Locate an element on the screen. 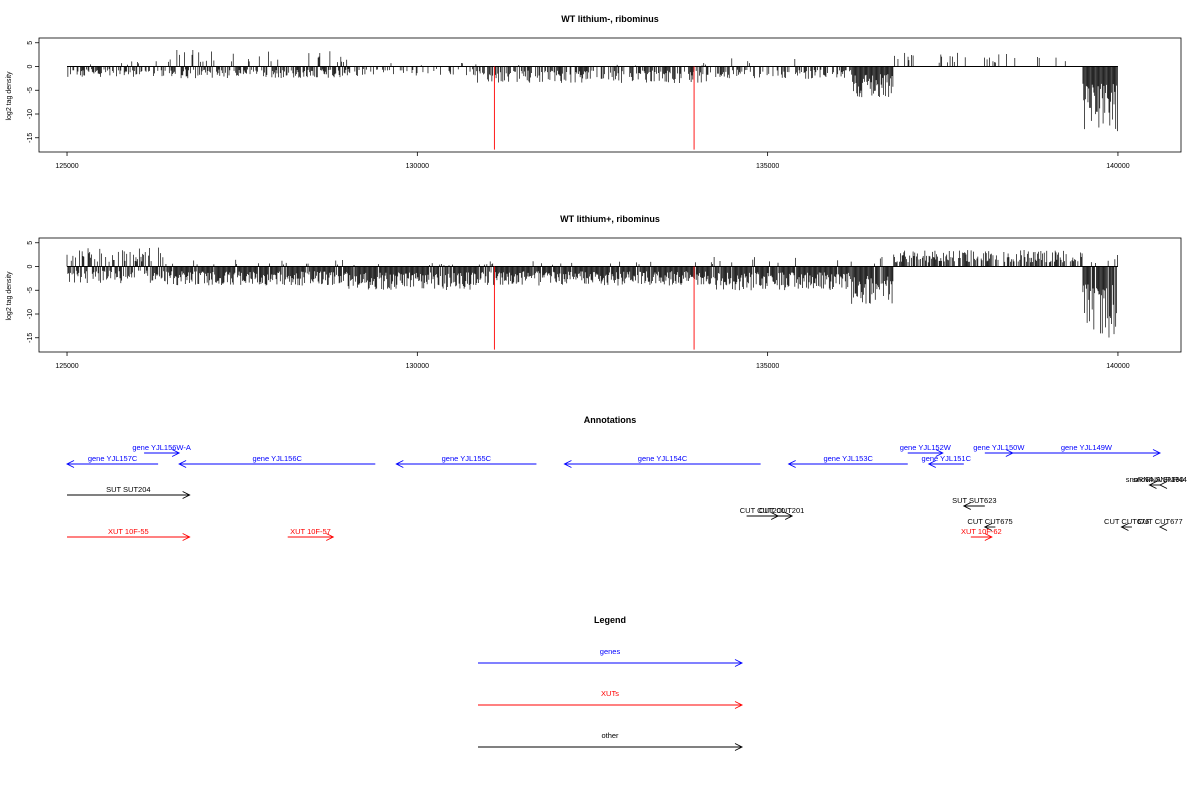 The image size is (1200, 800). legend-item: genes is located at coordinates (611, 657).